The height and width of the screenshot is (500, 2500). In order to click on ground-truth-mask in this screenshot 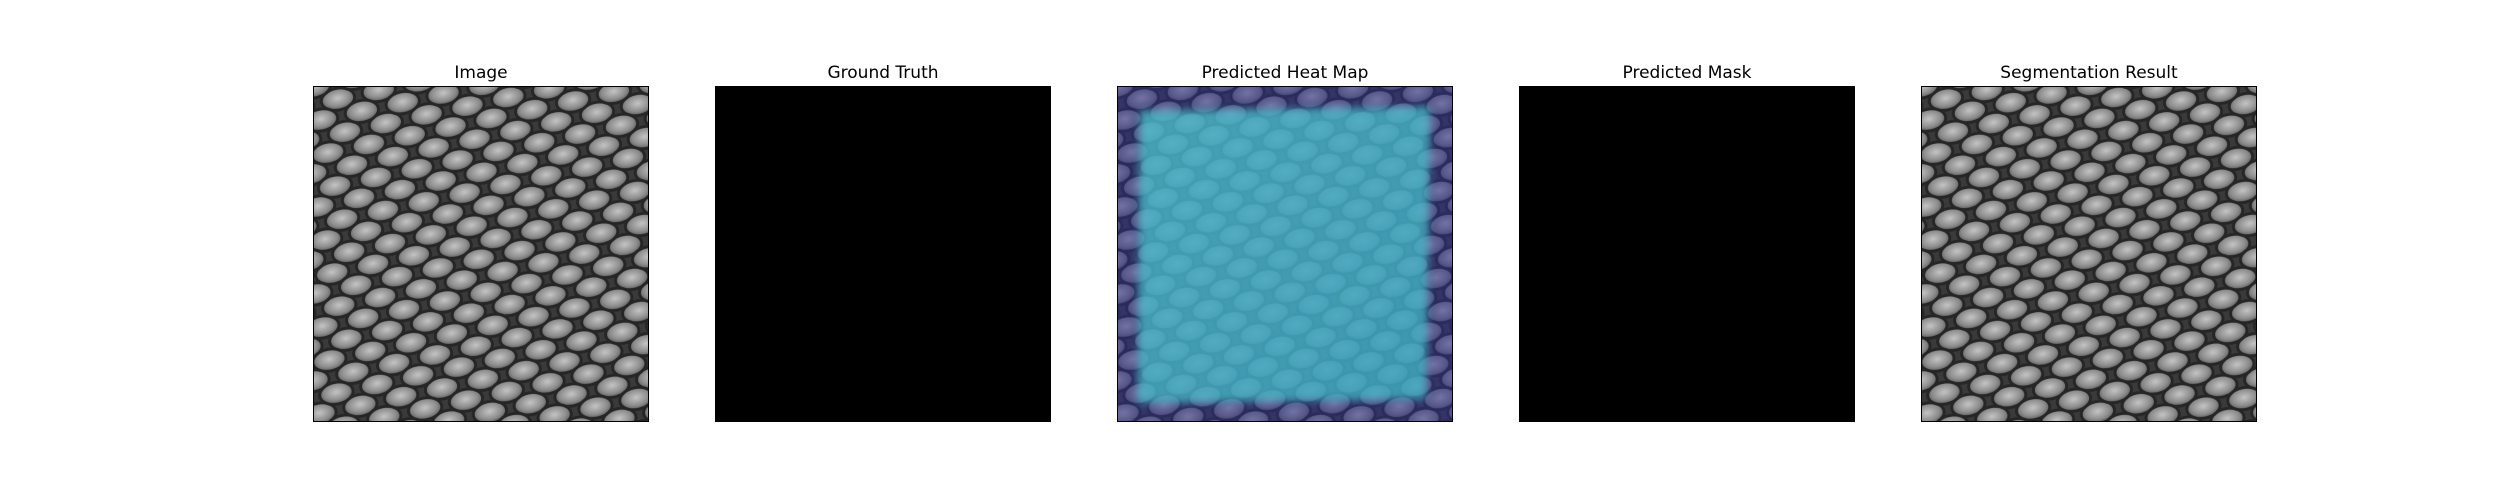, I will do `click(883, 254)`.